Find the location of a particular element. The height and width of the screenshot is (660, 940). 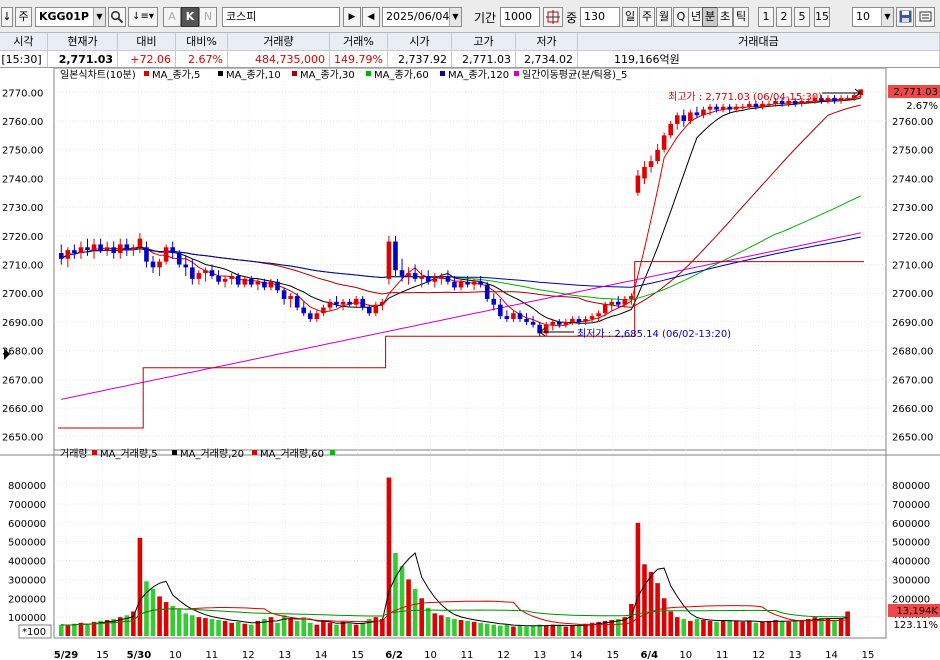

period-button-11: 15 is located at coordinates (822, 17).